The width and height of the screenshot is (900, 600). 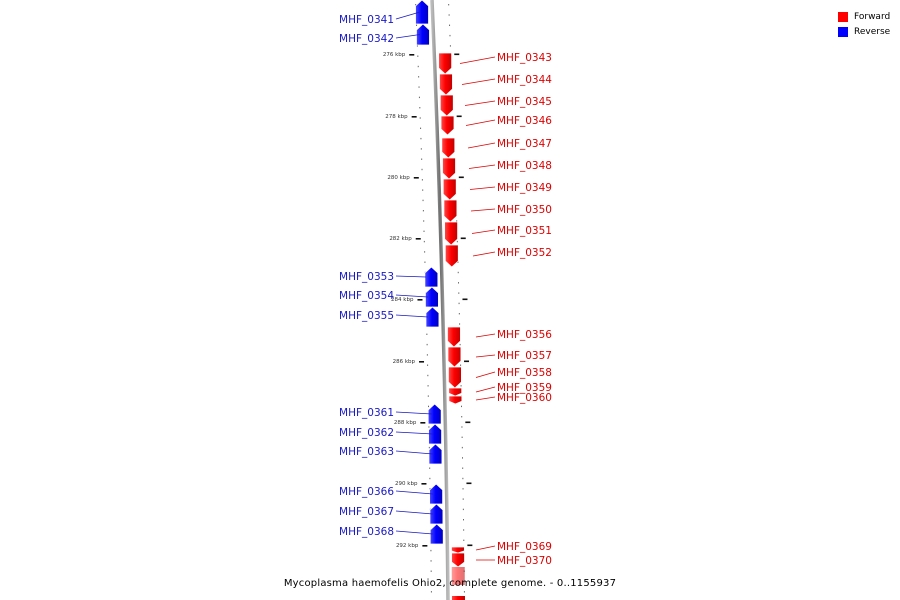 What do you see at coordinates (440, 300) in the screenshot?
I see `genome-backbone` at bounding box center [440, 300].